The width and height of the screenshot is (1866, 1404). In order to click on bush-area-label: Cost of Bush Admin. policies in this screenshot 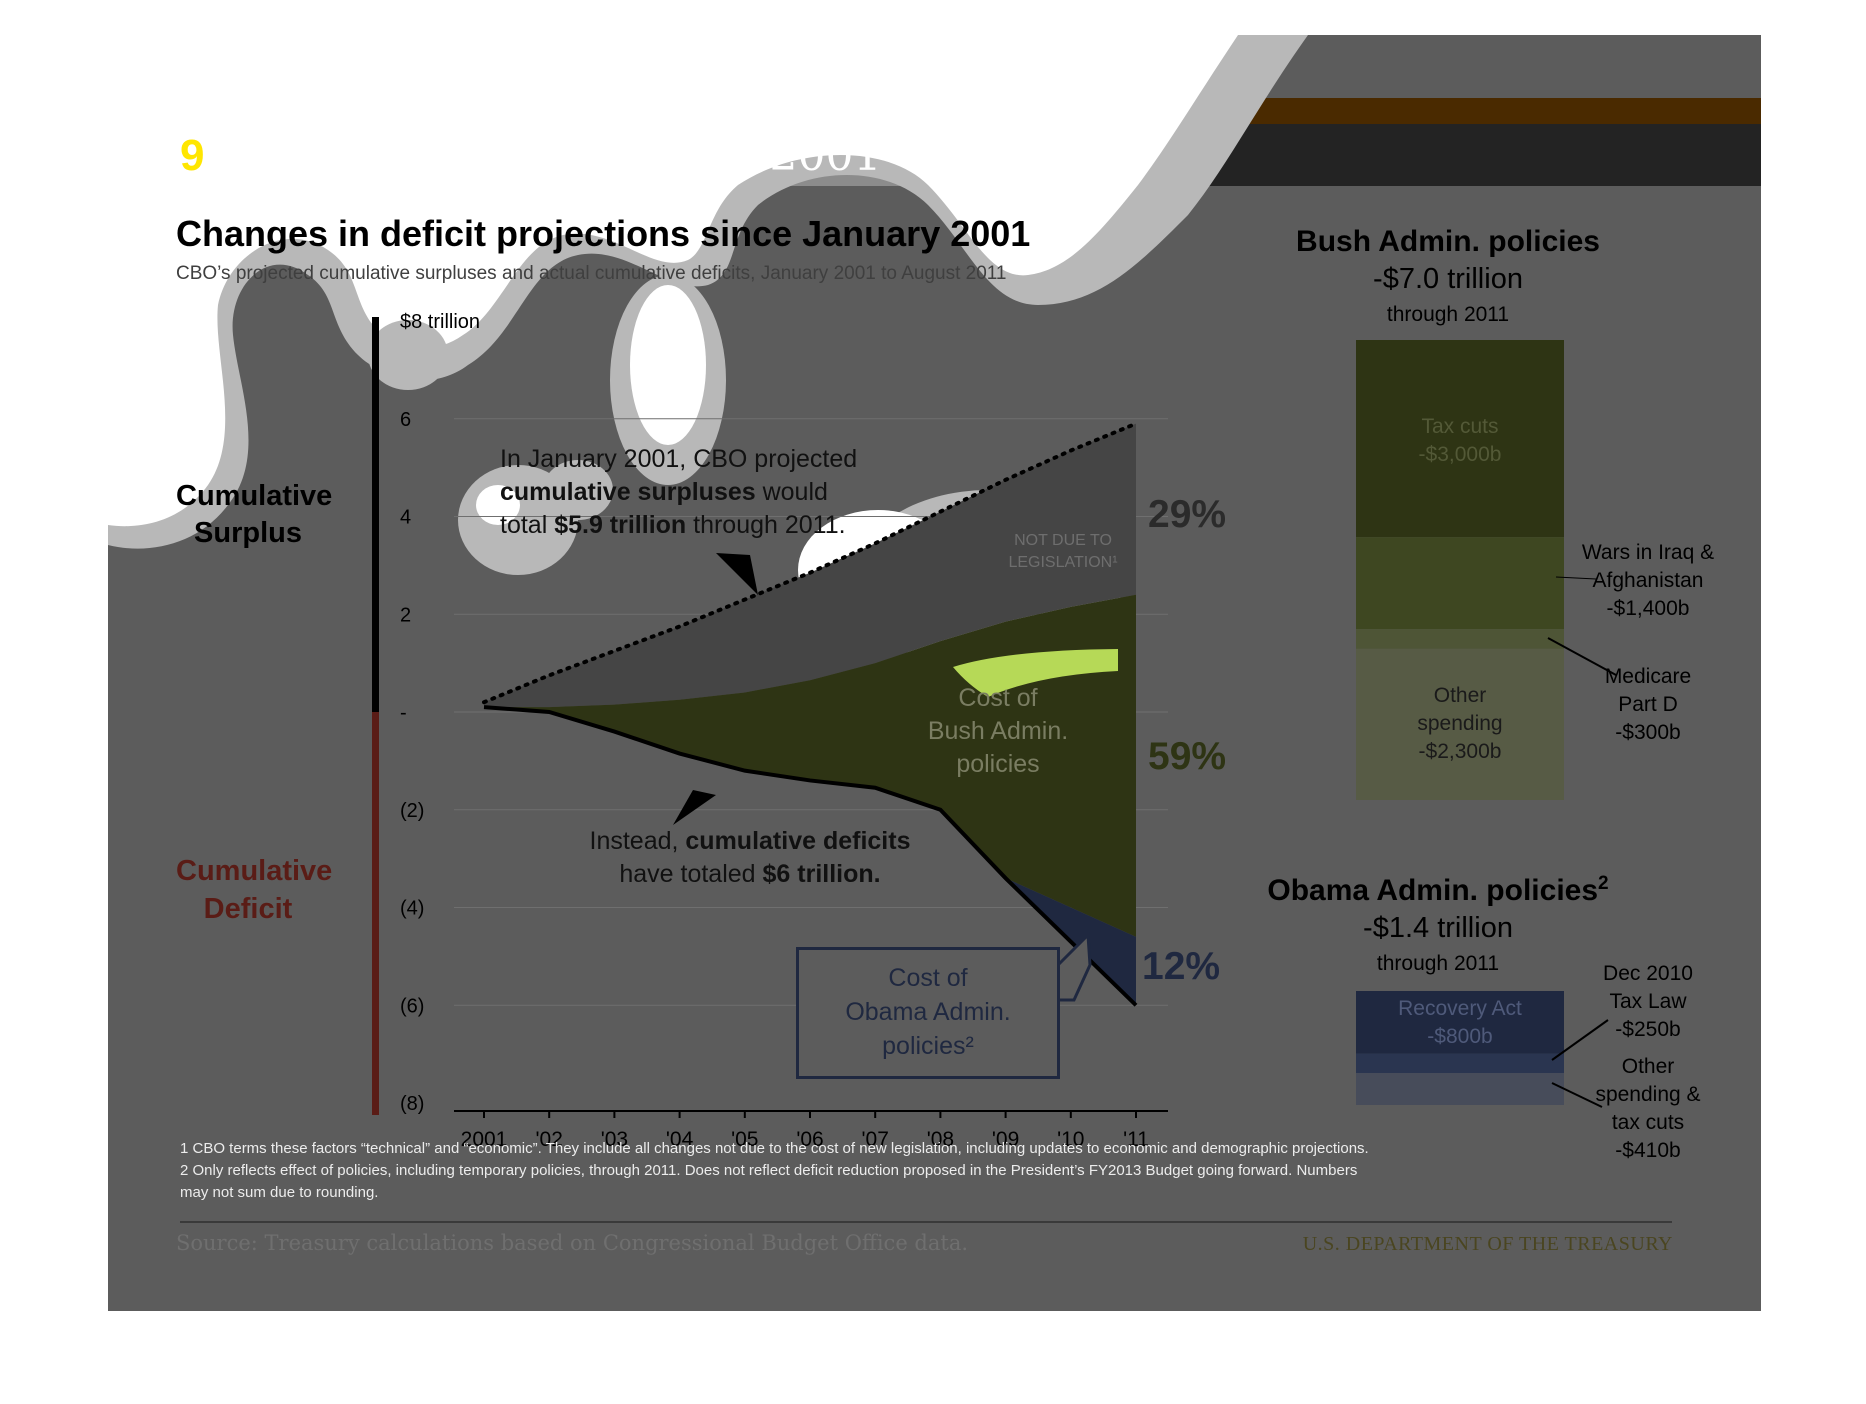, I will do `click(998, 731)`.